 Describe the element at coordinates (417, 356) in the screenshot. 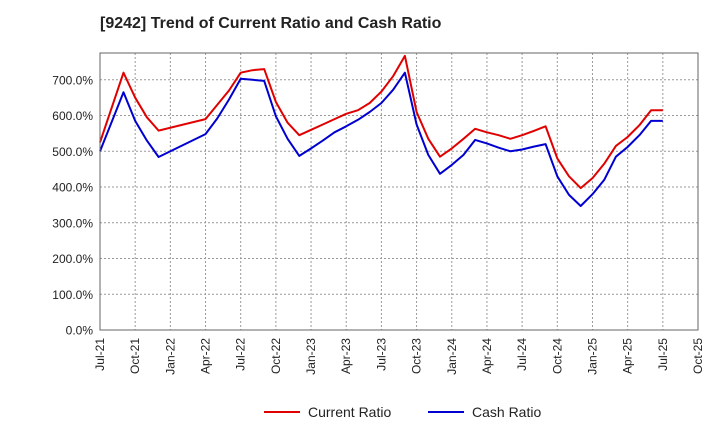

I see `x-tick-label: Oct-23` at that location.